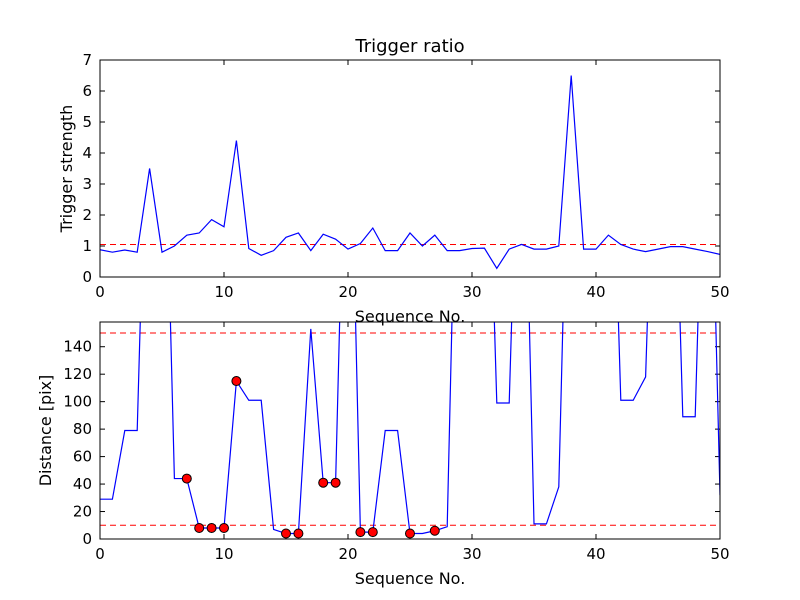 This screenshot has width=800, height=600. Describe the element at coordinates (87, 60) in the screenshot. I see `y-tick-label: 7` at that location.